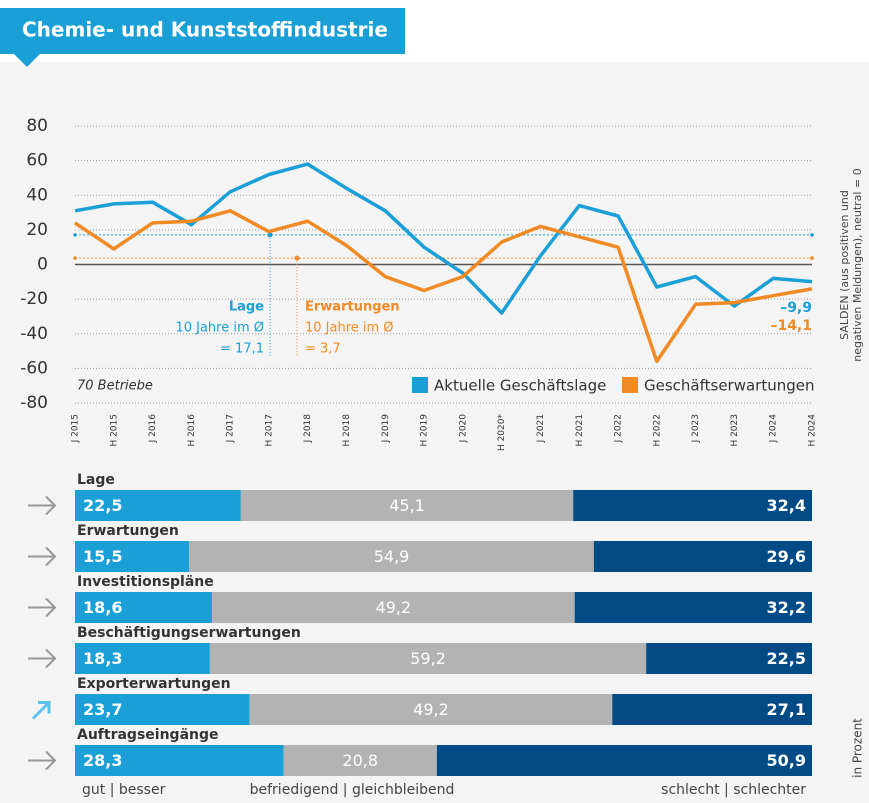  I want to click on annotation-title: Lage, so click(246, 307).